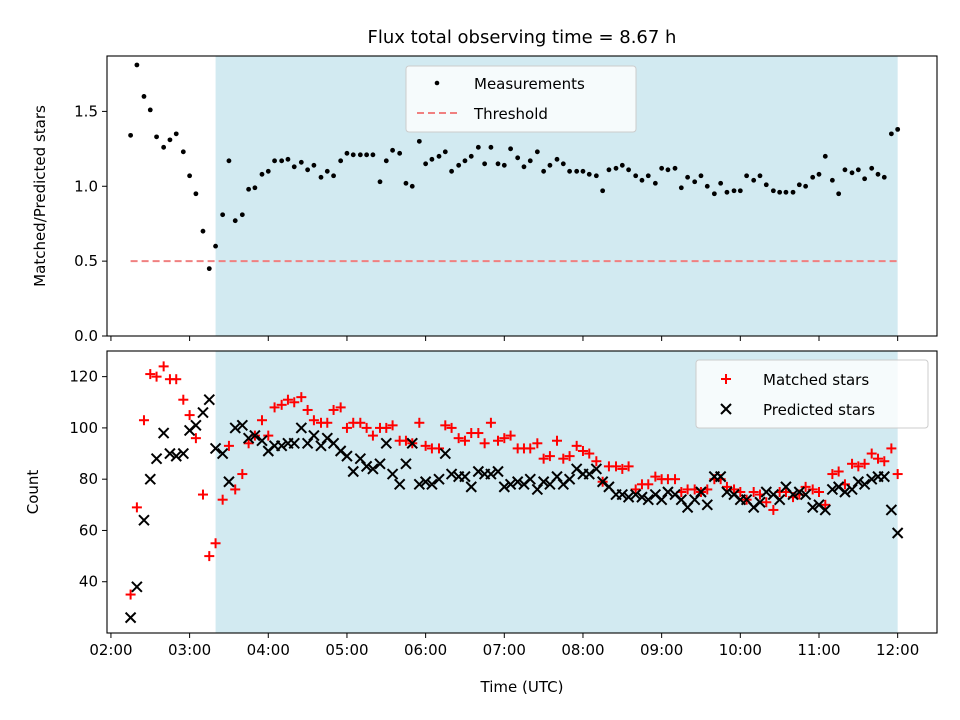  What do you see at coordinates (86, 336) in the screenshot?
I see `y-tick-label: 0.0` at bounding box center [86, 336].